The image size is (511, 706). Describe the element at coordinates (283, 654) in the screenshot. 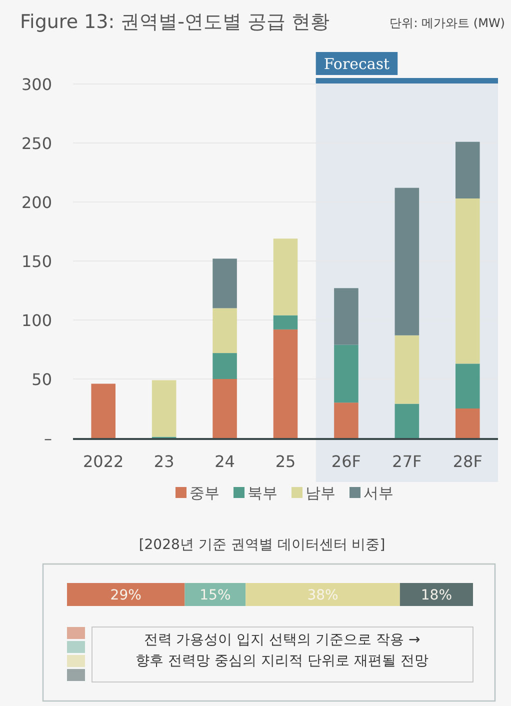

I see `annotation: 전력 가용성이 입지 선택의 기준으로 작용 → 향후 전력망 중심의 지리적 단위로 재편될 전망` at that location.